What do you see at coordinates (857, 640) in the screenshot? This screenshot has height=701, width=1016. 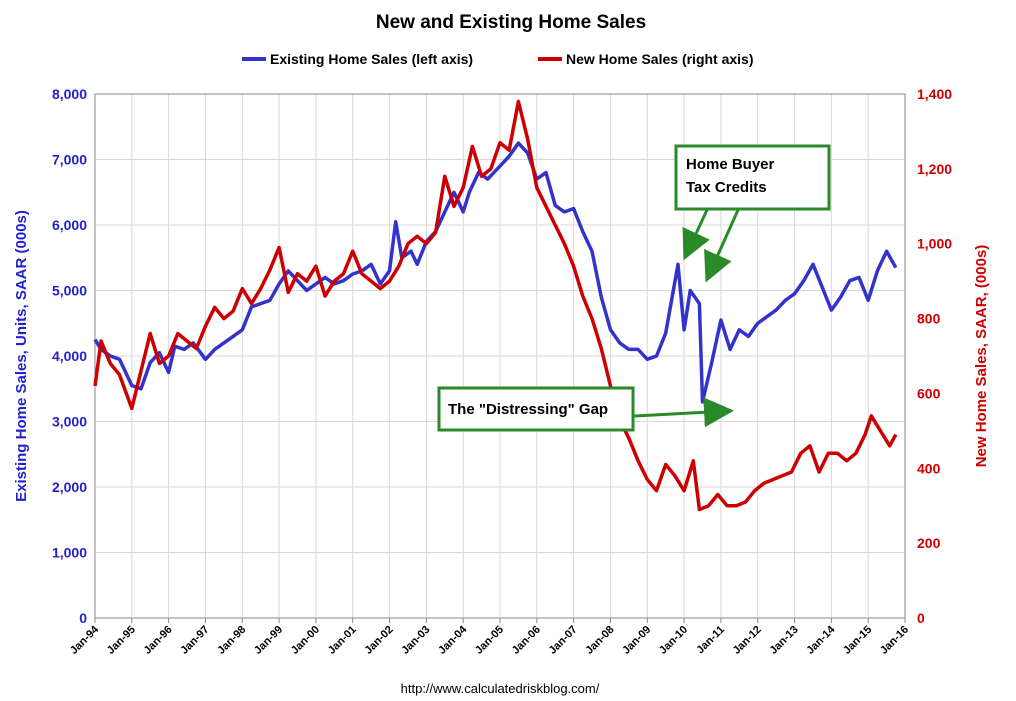 I see `x-tick-label: Jan-15` at bounding box center [857, 640].